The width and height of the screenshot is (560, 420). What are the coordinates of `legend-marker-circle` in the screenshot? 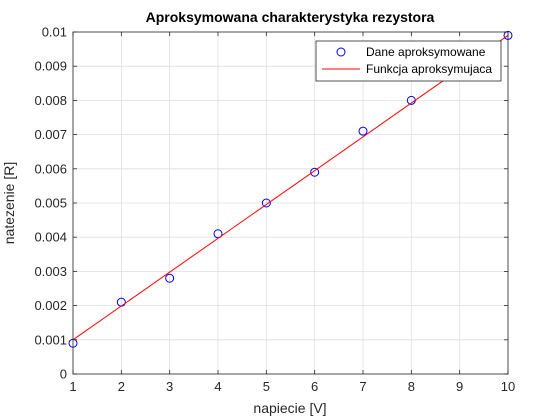 It's located at (341, 52).